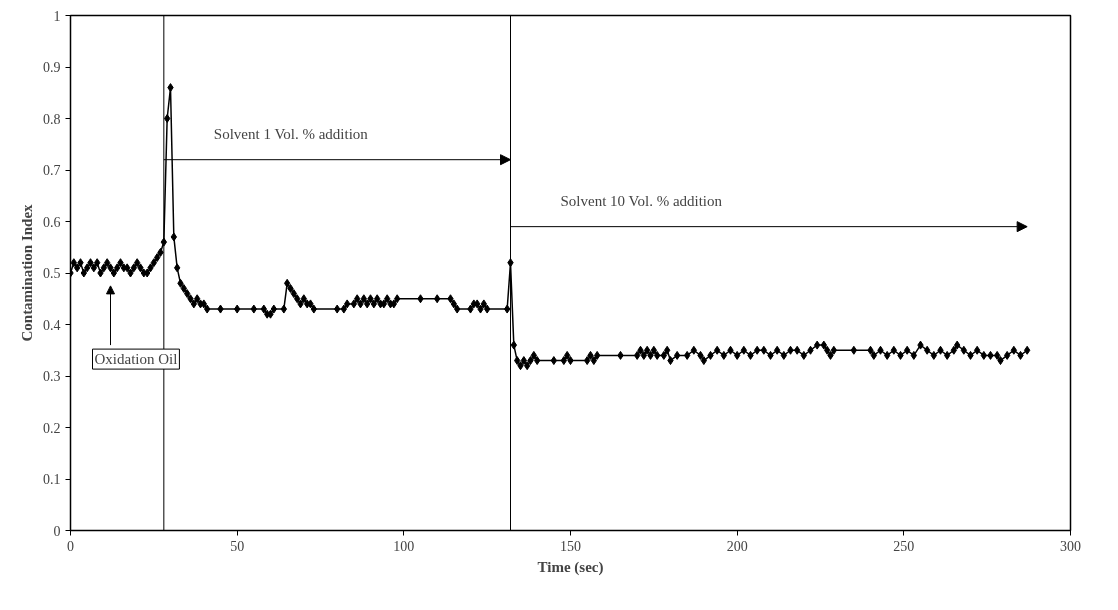 This screenshot has height=610, width=1118. Describe the element at coordinates (1070, 546) in the screenshot. I see `x-tick-label: 300` at that location.